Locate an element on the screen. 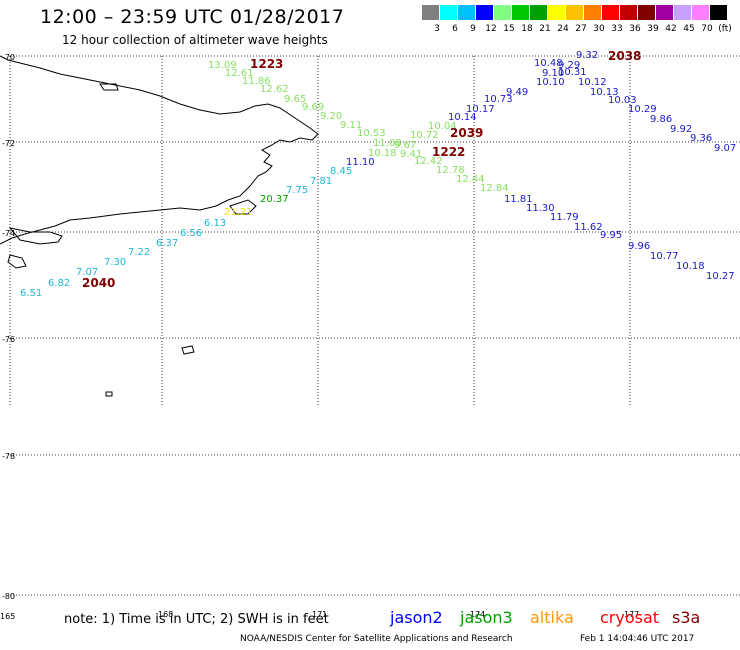  swh-point: 10.17 is located at coordinates (480, 109).